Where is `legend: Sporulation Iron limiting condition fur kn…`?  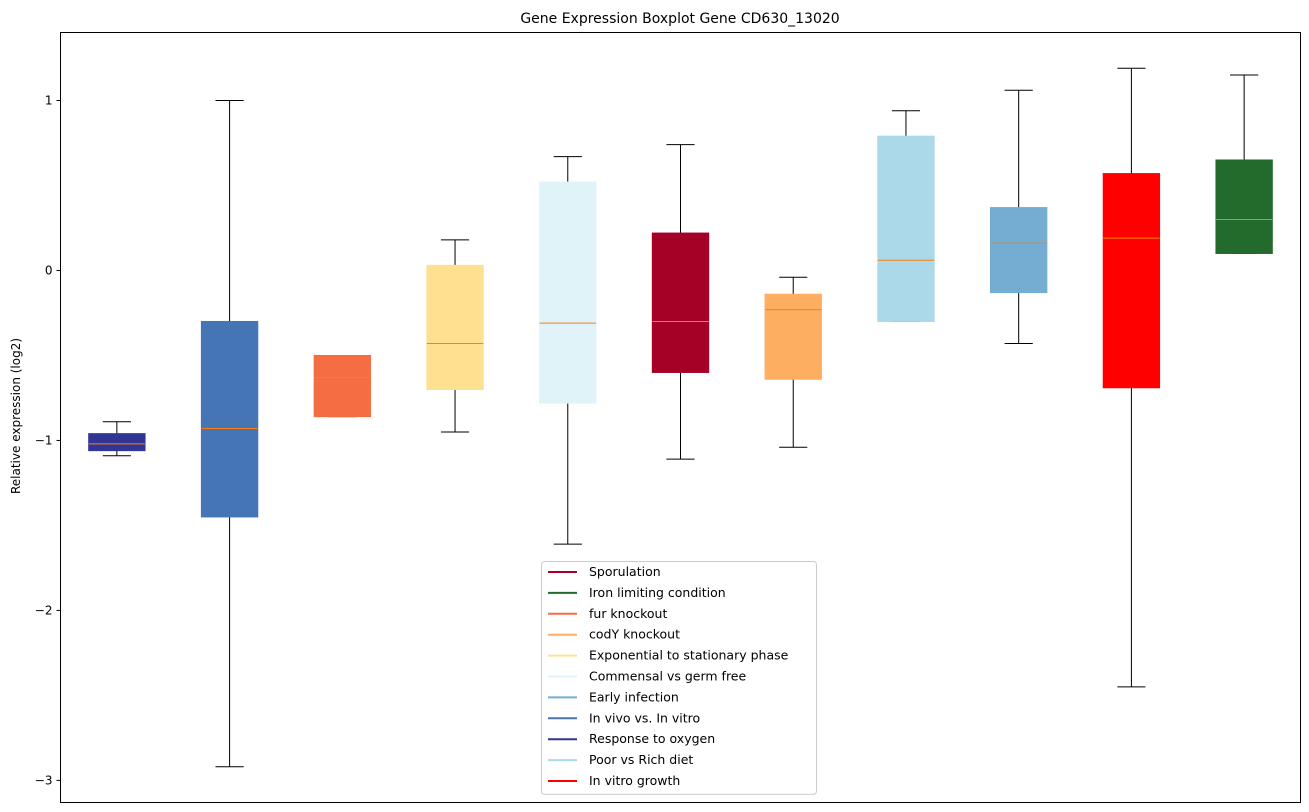
legend: Sporulation Iron limiting condition fur kn… is located at coordinates (679, 678).